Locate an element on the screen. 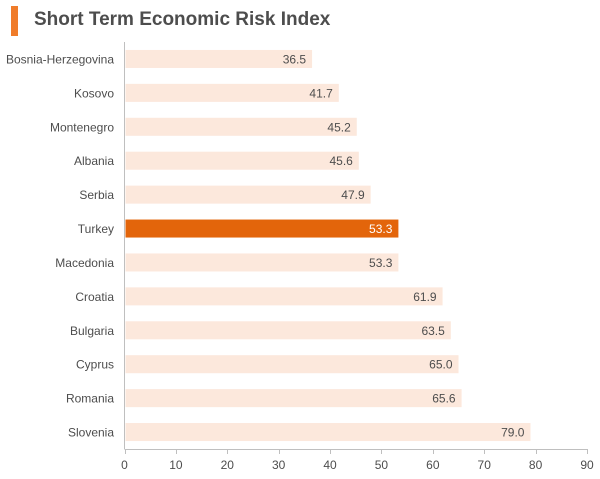  bar-kosovo is located at coordinates (232, 92).